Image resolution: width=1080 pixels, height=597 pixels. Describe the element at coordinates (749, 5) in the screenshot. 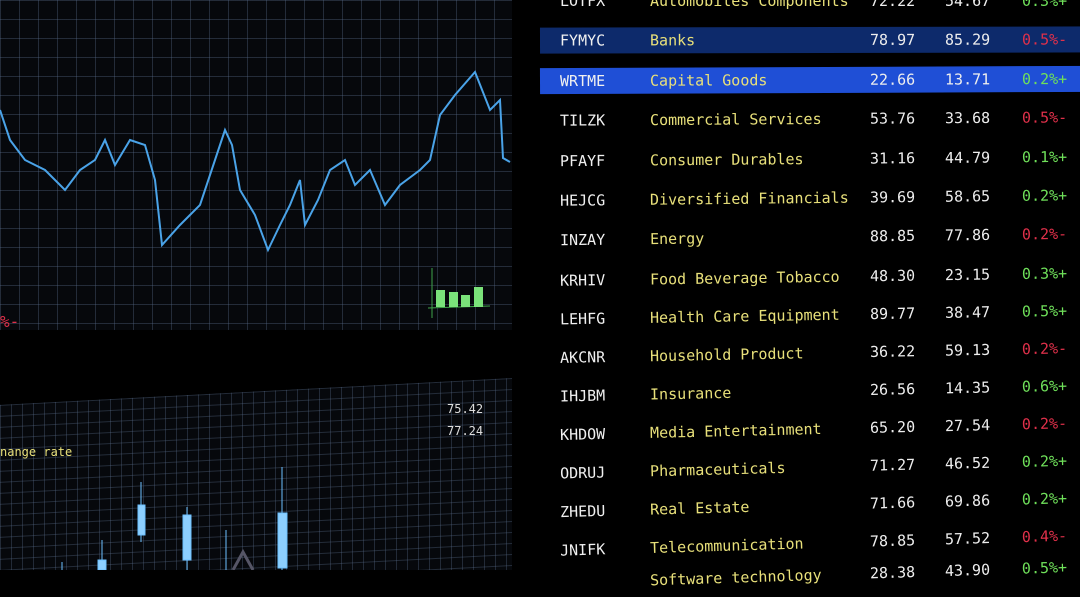

I see `sector-cell: Automobiles Components` at that location.